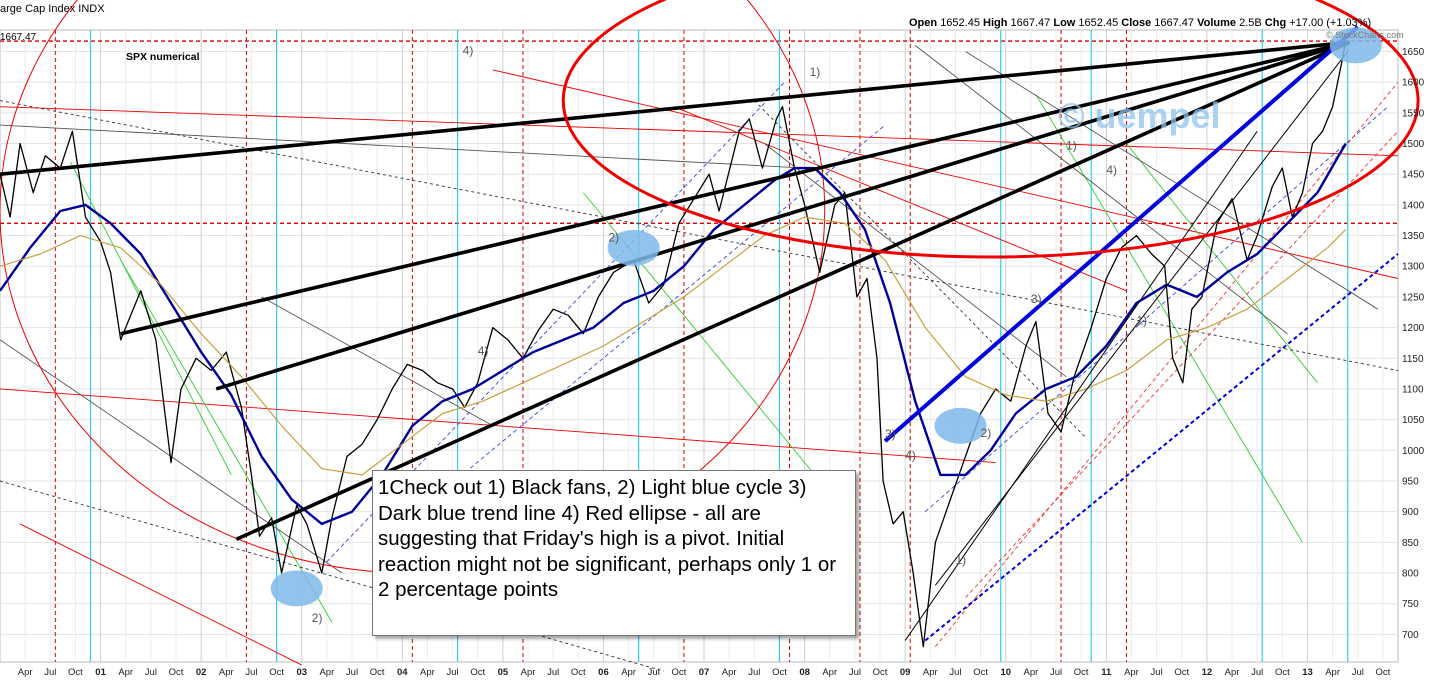 This screenshot has height=682, width=1433. I want to click on y-tick-label: 850, so click(1410, 543).